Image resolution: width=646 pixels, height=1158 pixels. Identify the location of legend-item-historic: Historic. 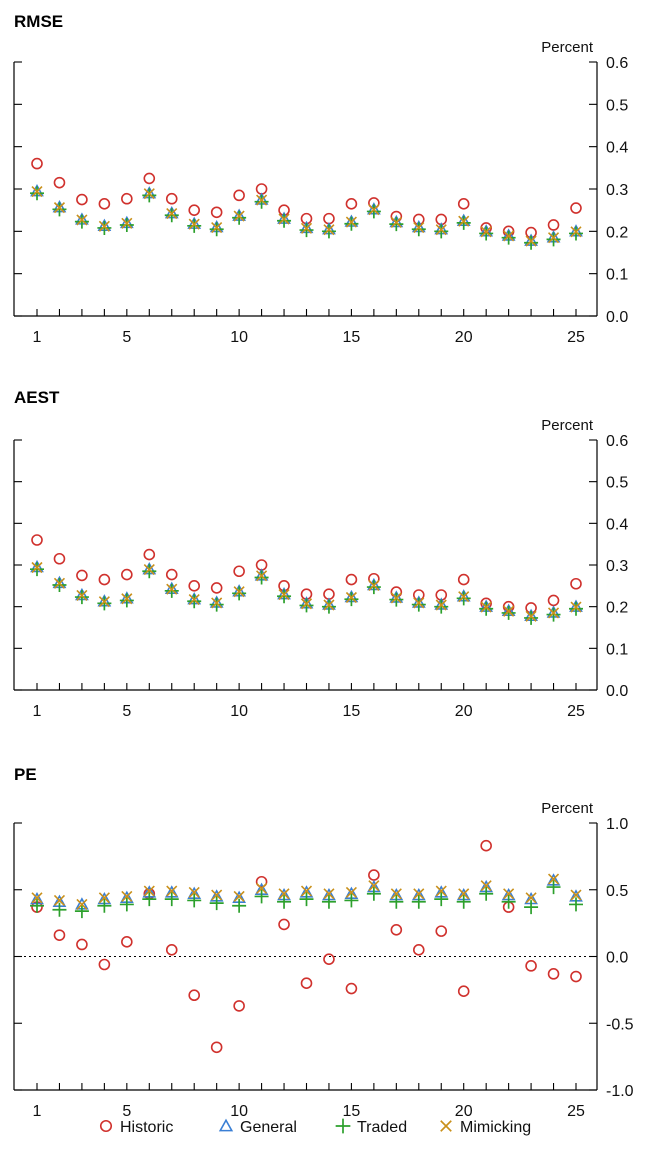
(136, 1127).